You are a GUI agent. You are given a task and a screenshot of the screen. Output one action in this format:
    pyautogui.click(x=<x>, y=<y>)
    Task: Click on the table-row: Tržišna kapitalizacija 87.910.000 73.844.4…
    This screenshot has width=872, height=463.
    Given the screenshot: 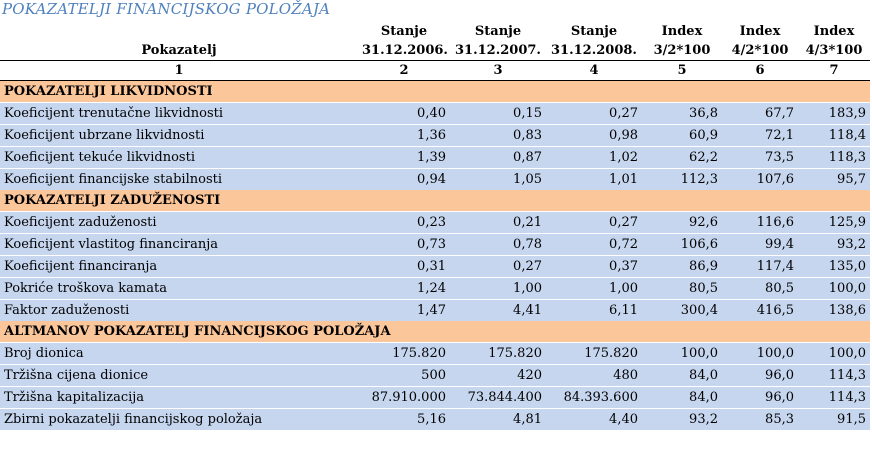 What is the action you would take?
    pyautogui.click(x=435, y=397)
    